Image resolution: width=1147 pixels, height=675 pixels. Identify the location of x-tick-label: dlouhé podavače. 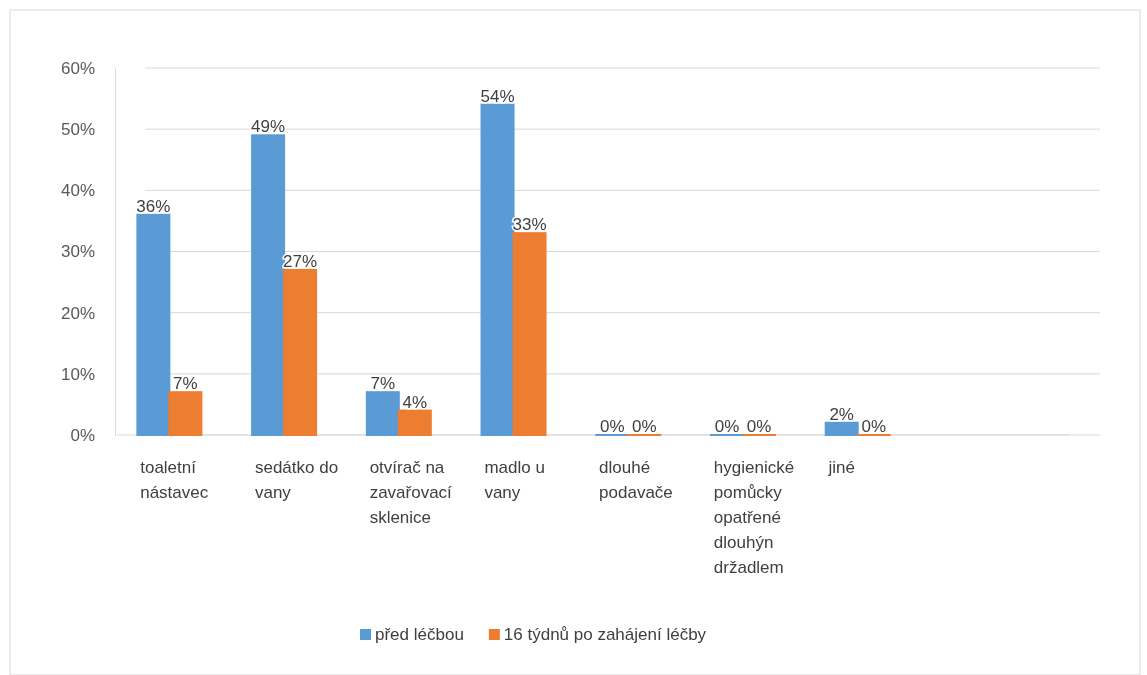
(636, 480).